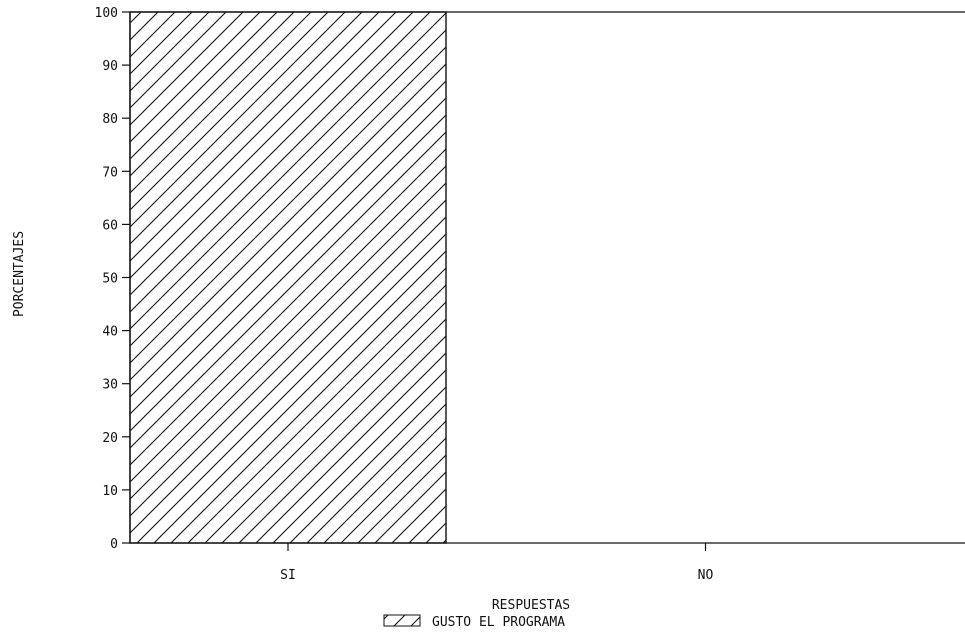 The width and height of the screenshot is (965, 635). I want to click on x-tick-label-no: NO, so click(706, 575).